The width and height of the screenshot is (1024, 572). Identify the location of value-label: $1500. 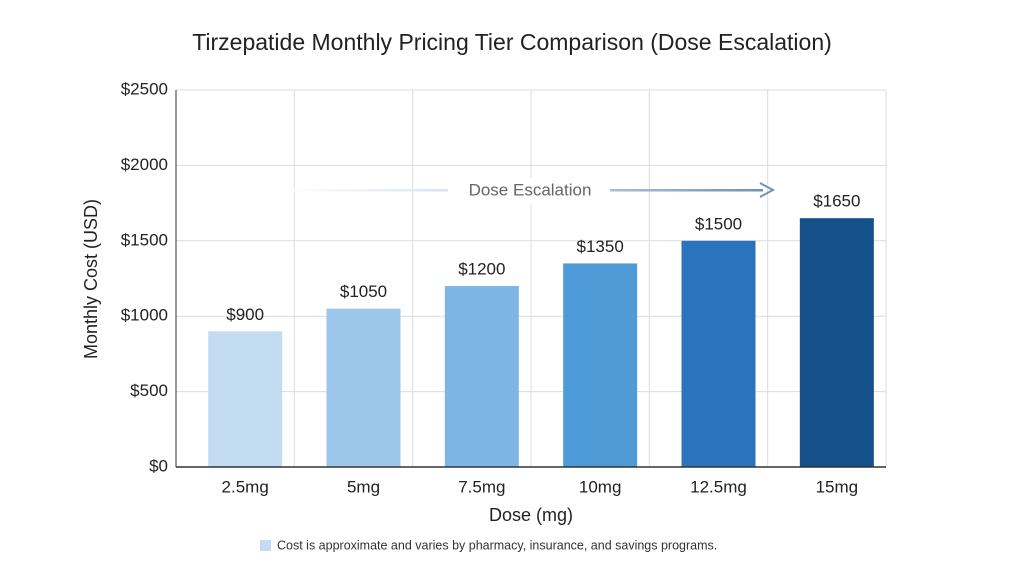
(718, 223).